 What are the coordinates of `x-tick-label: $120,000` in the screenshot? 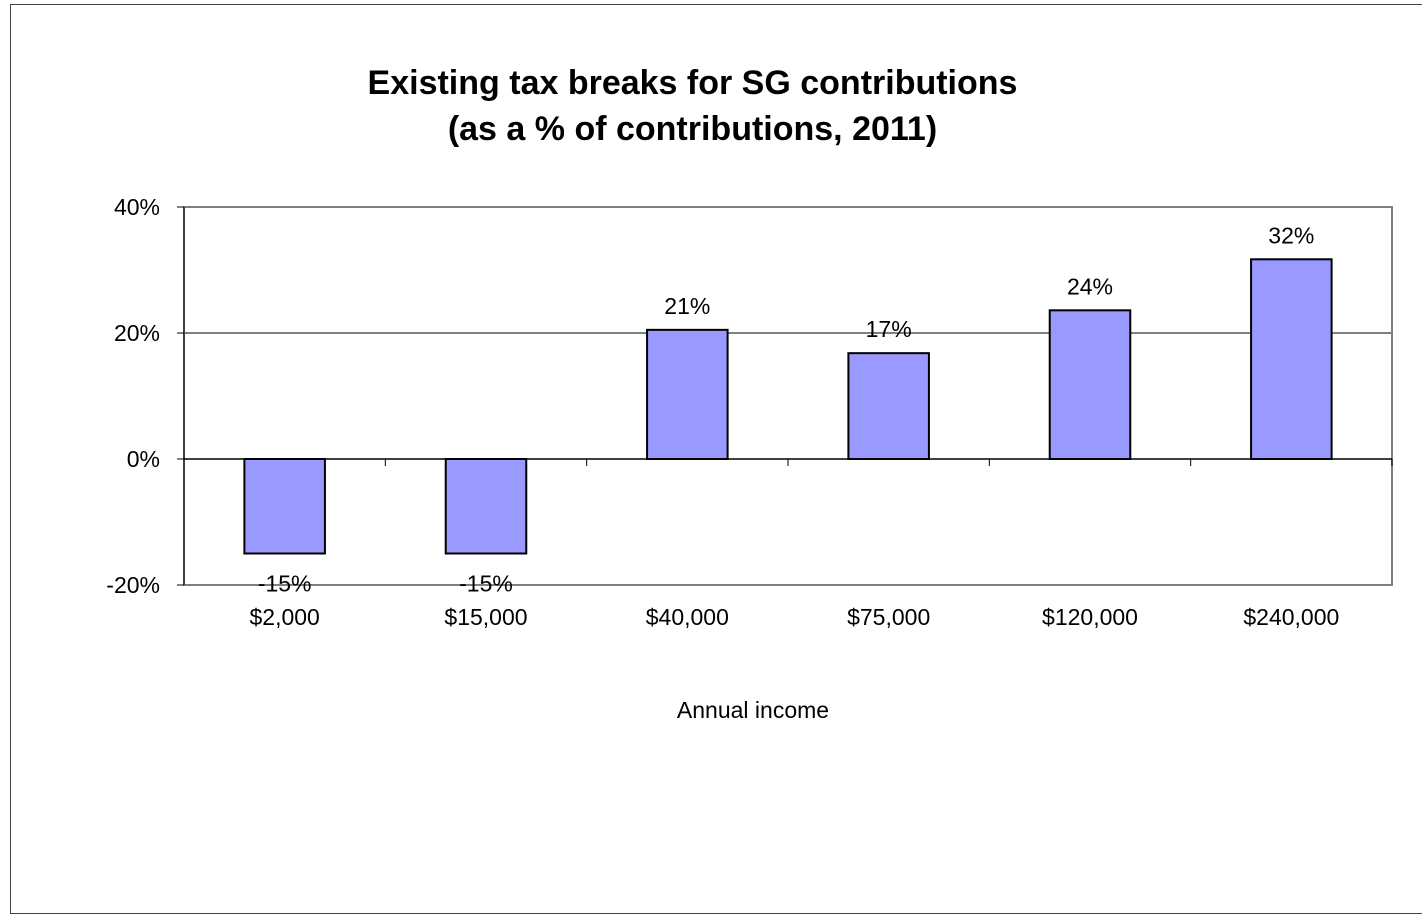 It's located at (1090, 617).